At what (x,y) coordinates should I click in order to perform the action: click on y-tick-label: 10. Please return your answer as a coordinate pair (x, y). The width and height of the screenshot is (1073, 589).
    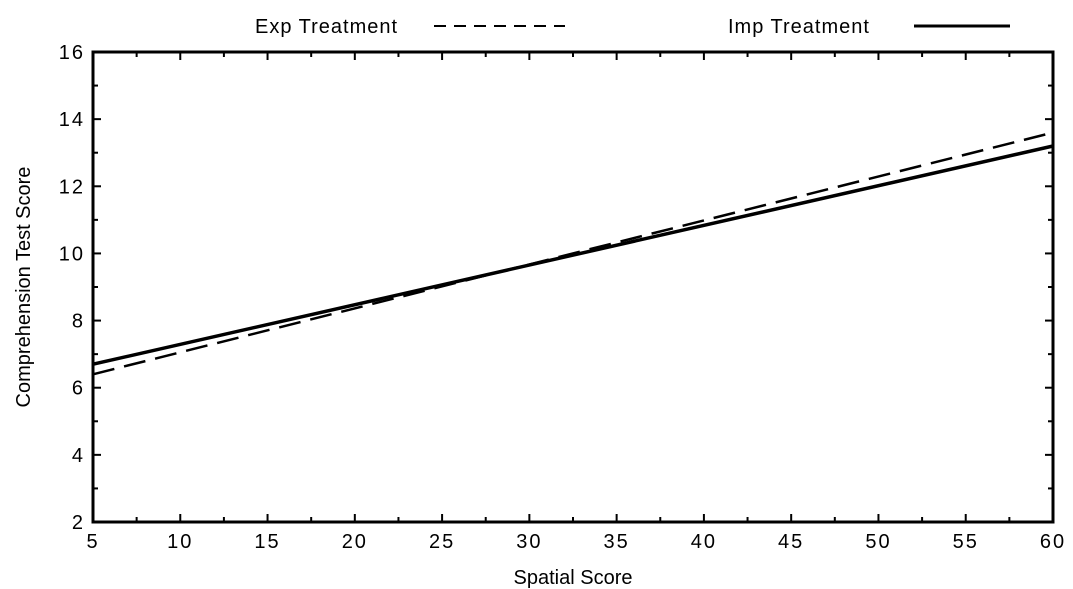
    Looking at the image, I should click on (72, 254).